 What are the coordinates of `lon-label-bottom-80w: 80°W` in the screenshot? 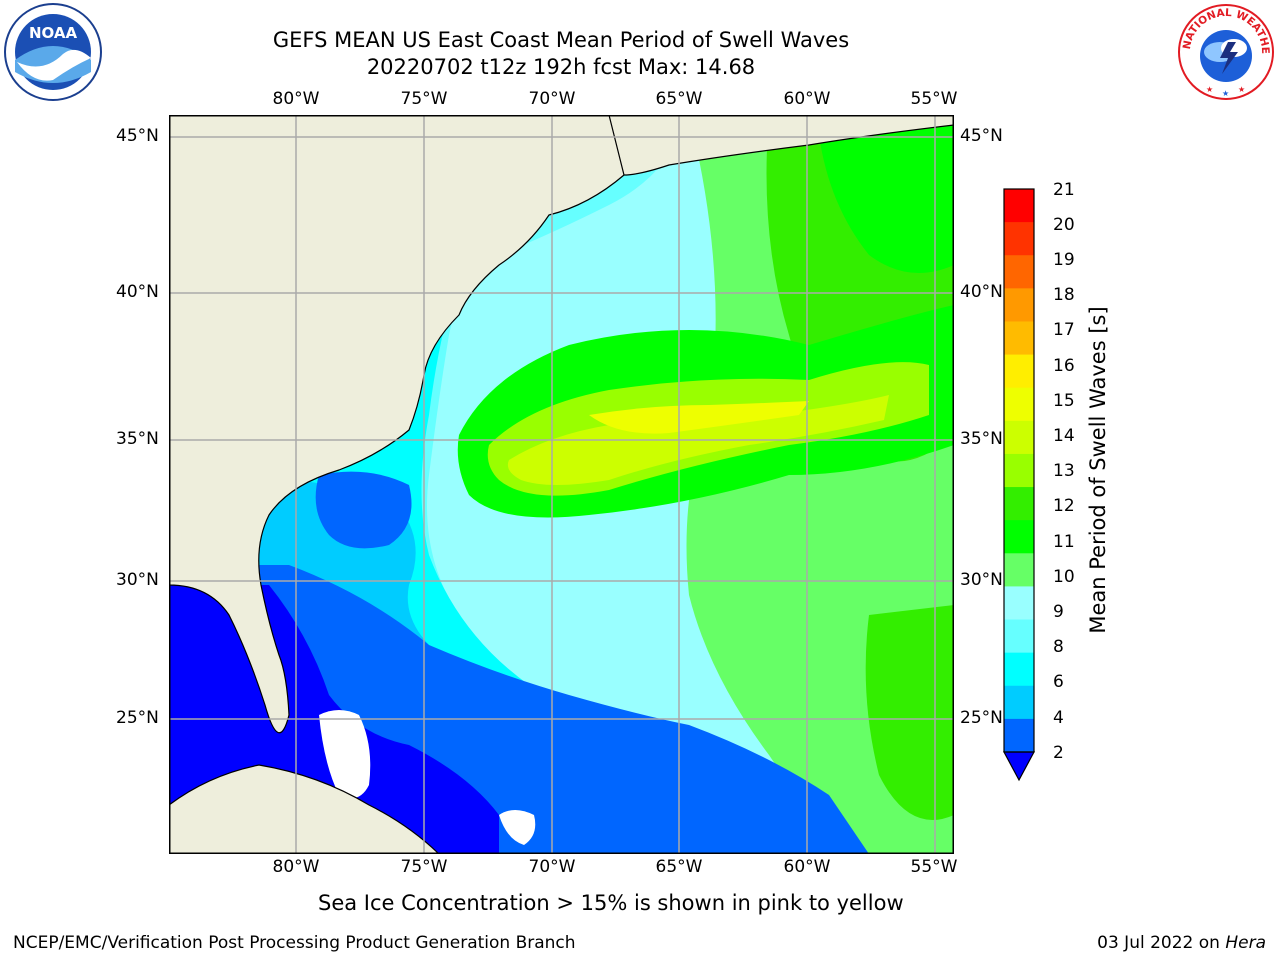 It's located at (296, 867).